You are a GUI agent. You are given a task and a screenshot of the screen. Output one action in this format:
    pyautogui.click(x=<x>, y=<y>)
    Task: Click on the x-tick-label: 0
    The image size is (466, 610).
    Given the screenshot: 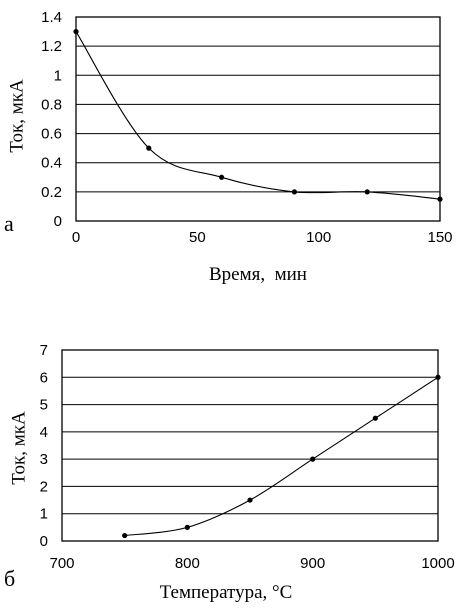 What is the action you would take?
    pyautogui.click(x=76, y=237)
    